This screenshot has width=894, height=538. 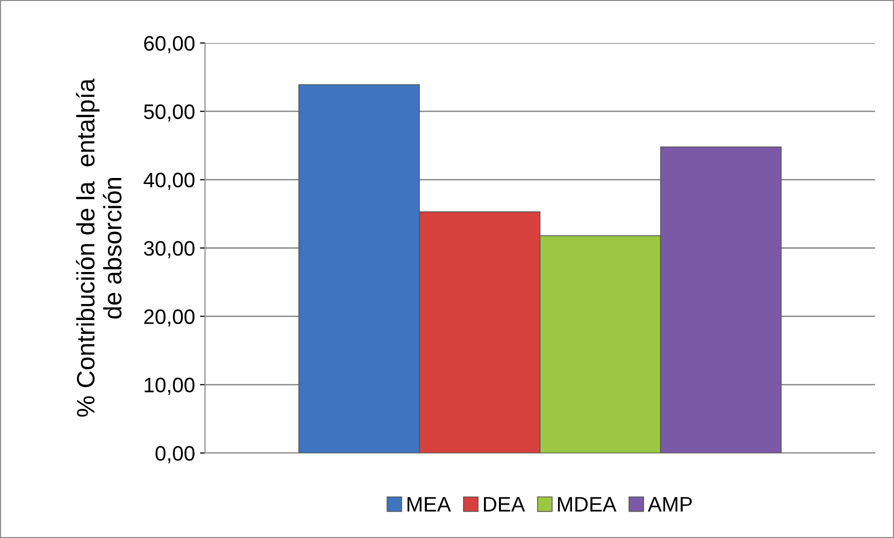 What do you see at coordinates (587, 504) in the screenshot?
I see `legend-label: MDEA` at bounding box center [587, 504].